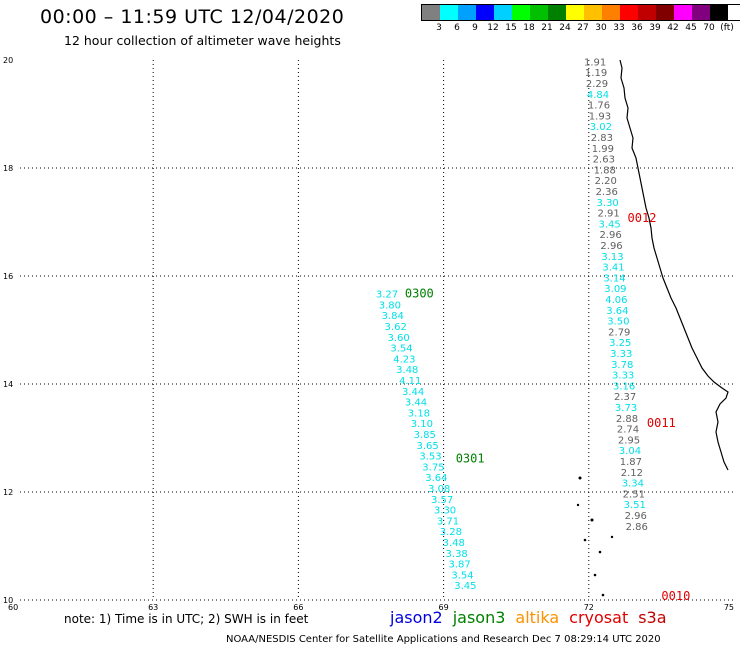  Describe the element at coordinates (298, 607) in the screenshot. I see `lon-tick-label: 66` at that location.